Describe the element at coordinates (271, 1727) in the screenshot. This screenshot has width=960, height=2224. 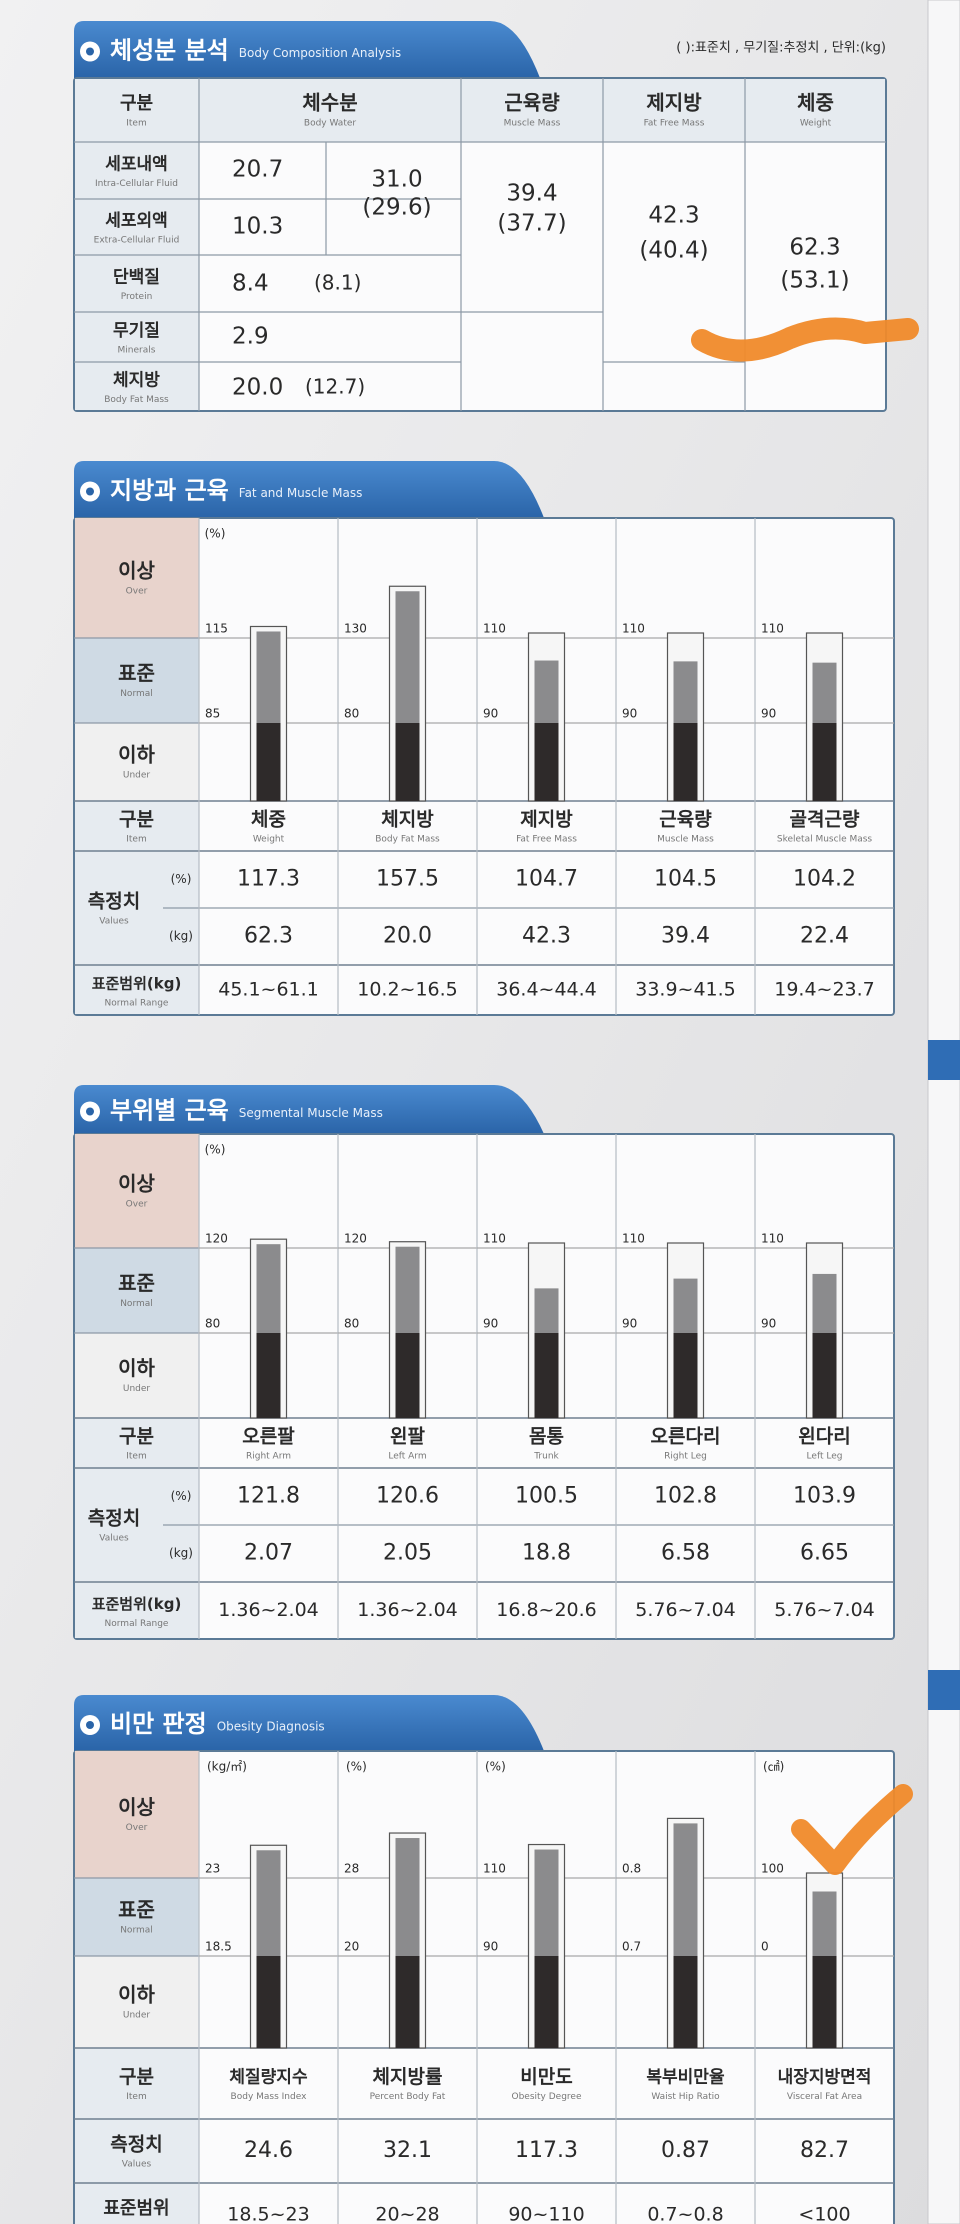
I see `section-subtitle: Obesity Diagnosis` at that location.